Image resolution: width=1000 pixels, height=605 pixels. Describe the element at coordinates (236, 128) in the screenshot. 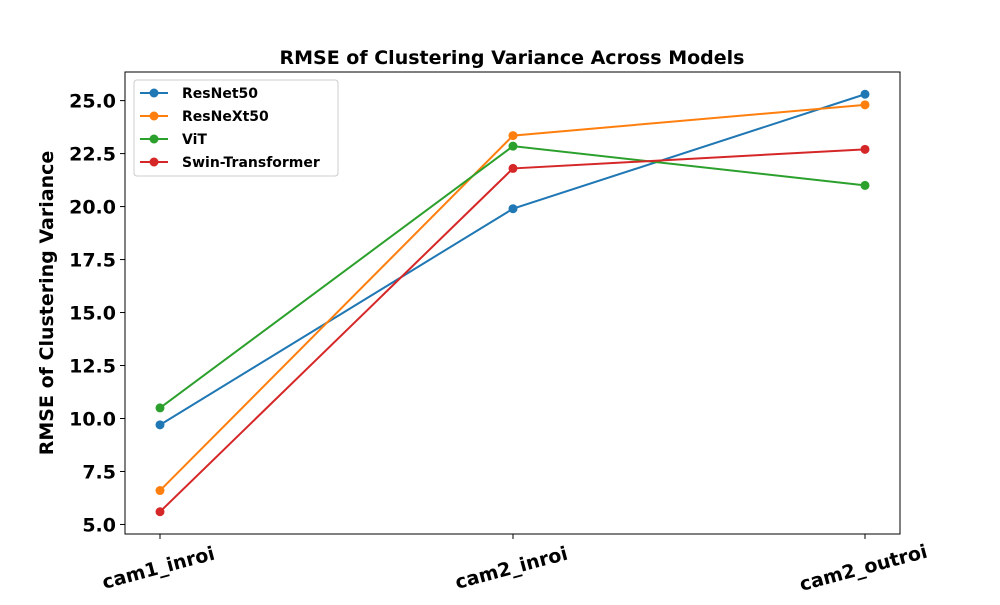

I see `legend-box` at that location.